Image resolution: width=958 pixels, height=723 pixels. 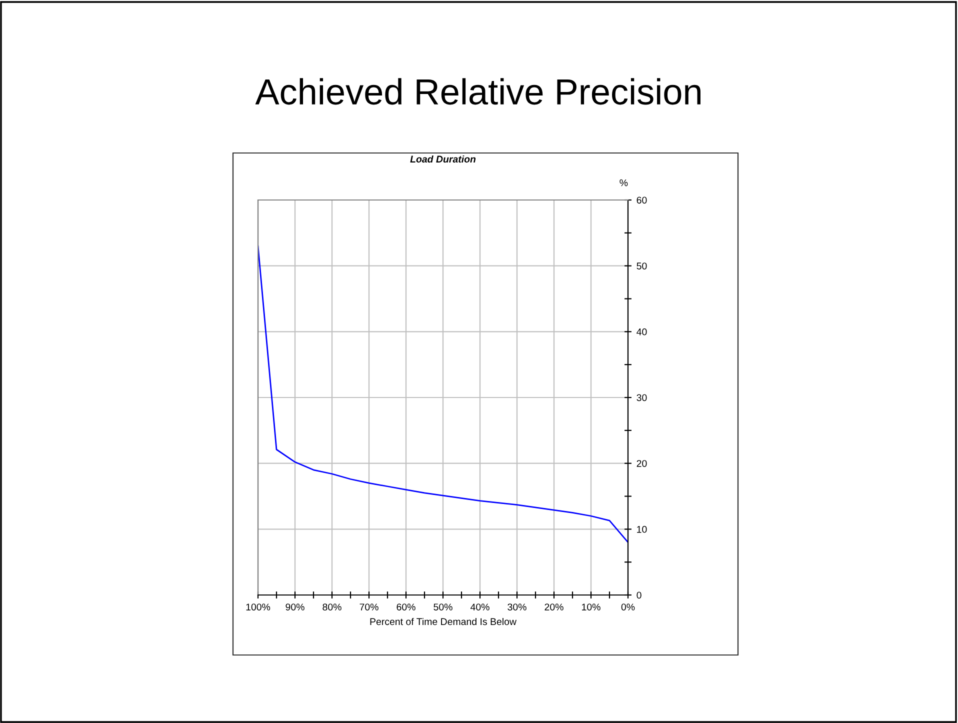 What do you see at coordinates (517, 607) in the screenshot?
I see `x-tick-label: 30%` at bounding box center [517, 607].